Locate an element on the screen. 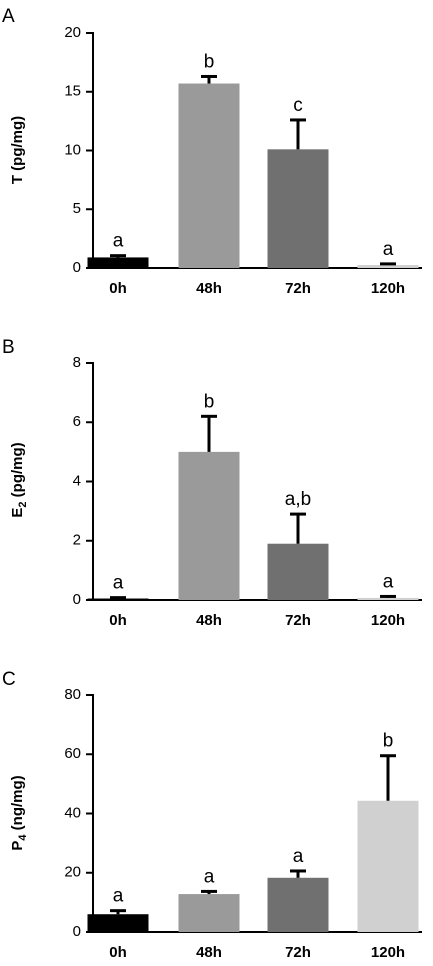 The width and height of the screenshot is (433, 966). y-tick-label: 15 is located at coordinates (72, 91).